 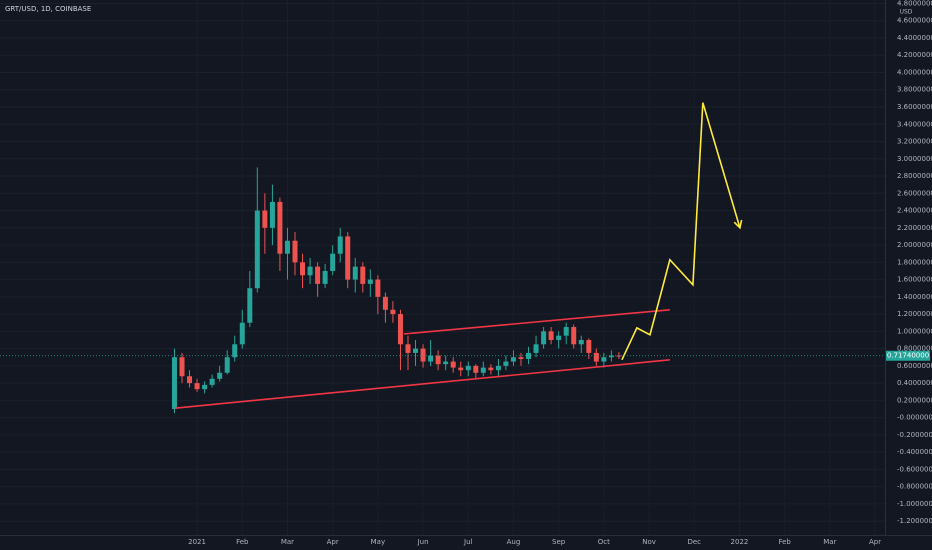 I want to click on x-tick-label: 2022, so click(x=740, y=542).